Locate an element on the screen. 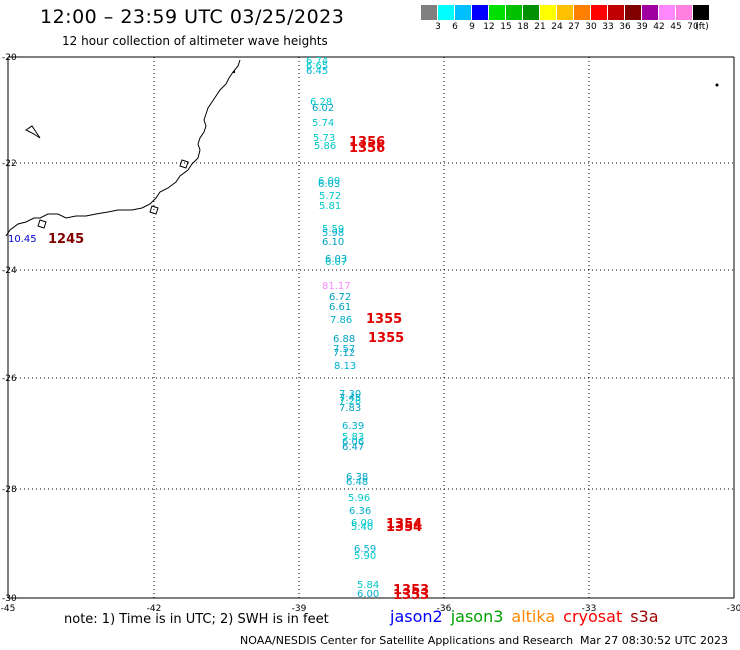  scale-label: 15 is located at coordinates (506, 27).